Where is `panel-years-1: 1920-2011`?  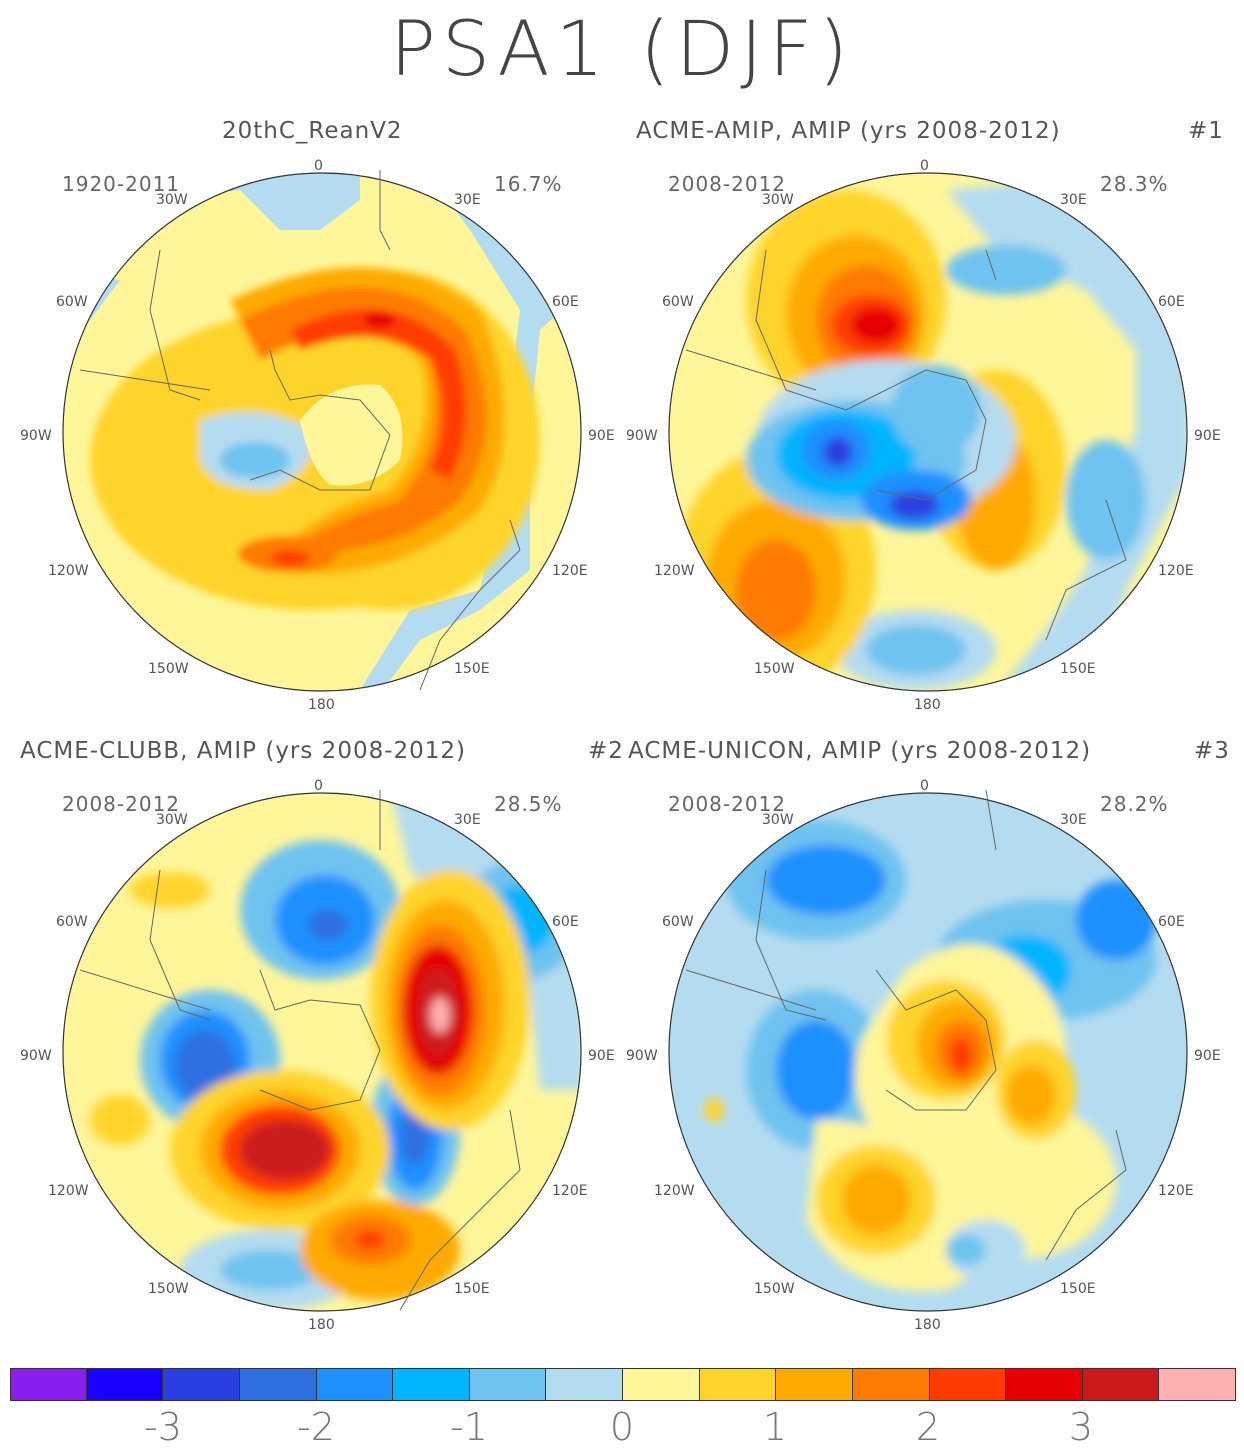 panel-years-1: 1920-2011 is located at coordinates (121, 184).